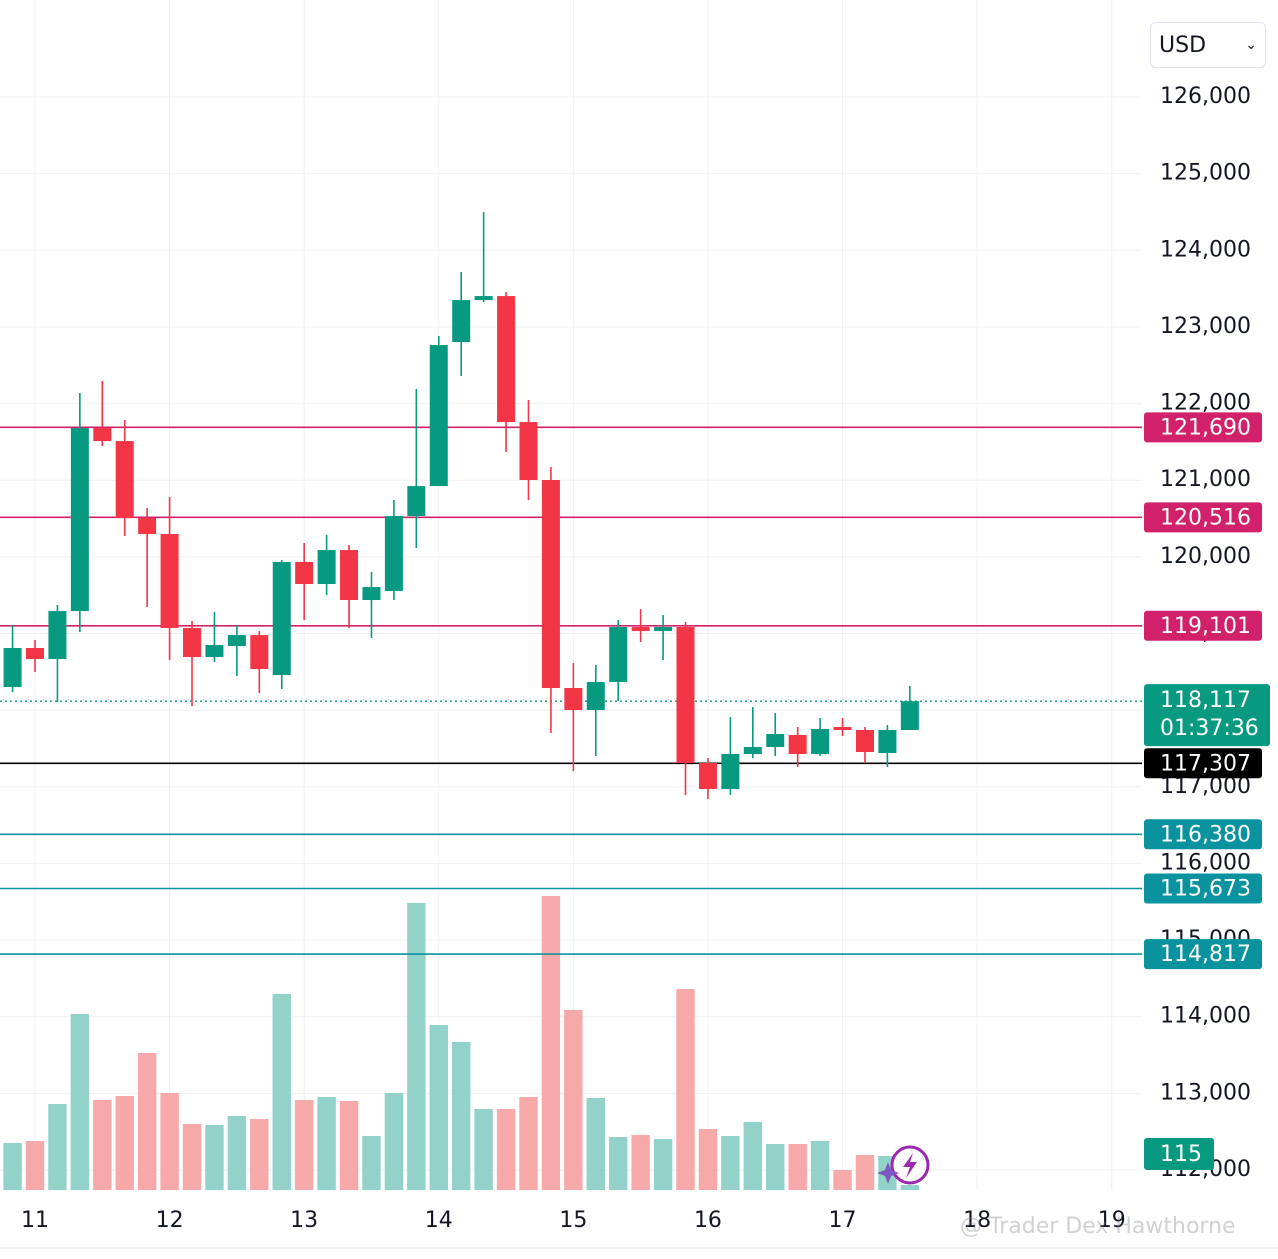  What do you see at coordinates (573, 1220) in the screenshot?
I see `x-tick-label: 15` at bounding box center [573, 1220].